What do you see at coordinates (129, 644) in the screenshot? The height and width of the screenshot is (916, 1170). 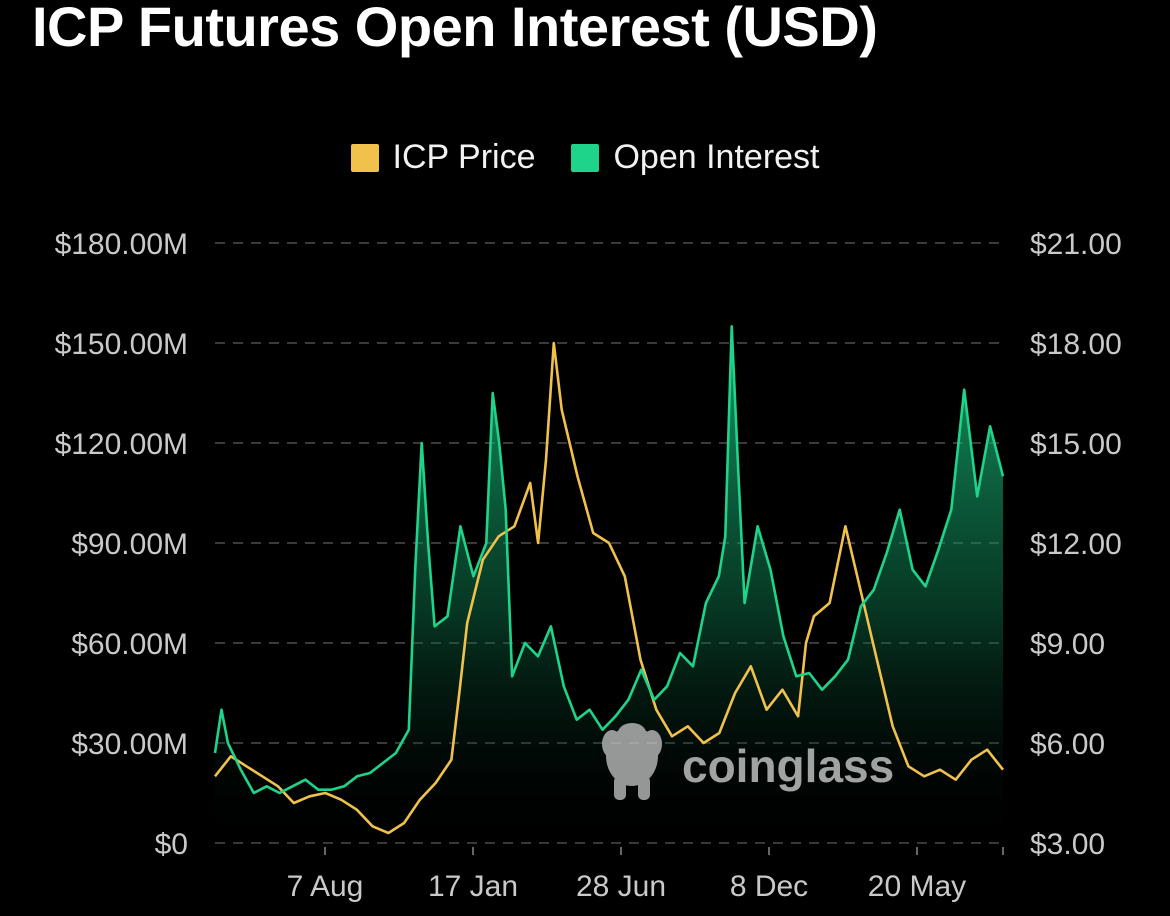 I see `y-left-tick-label: $60.00M` at bounding box center [129, 644].